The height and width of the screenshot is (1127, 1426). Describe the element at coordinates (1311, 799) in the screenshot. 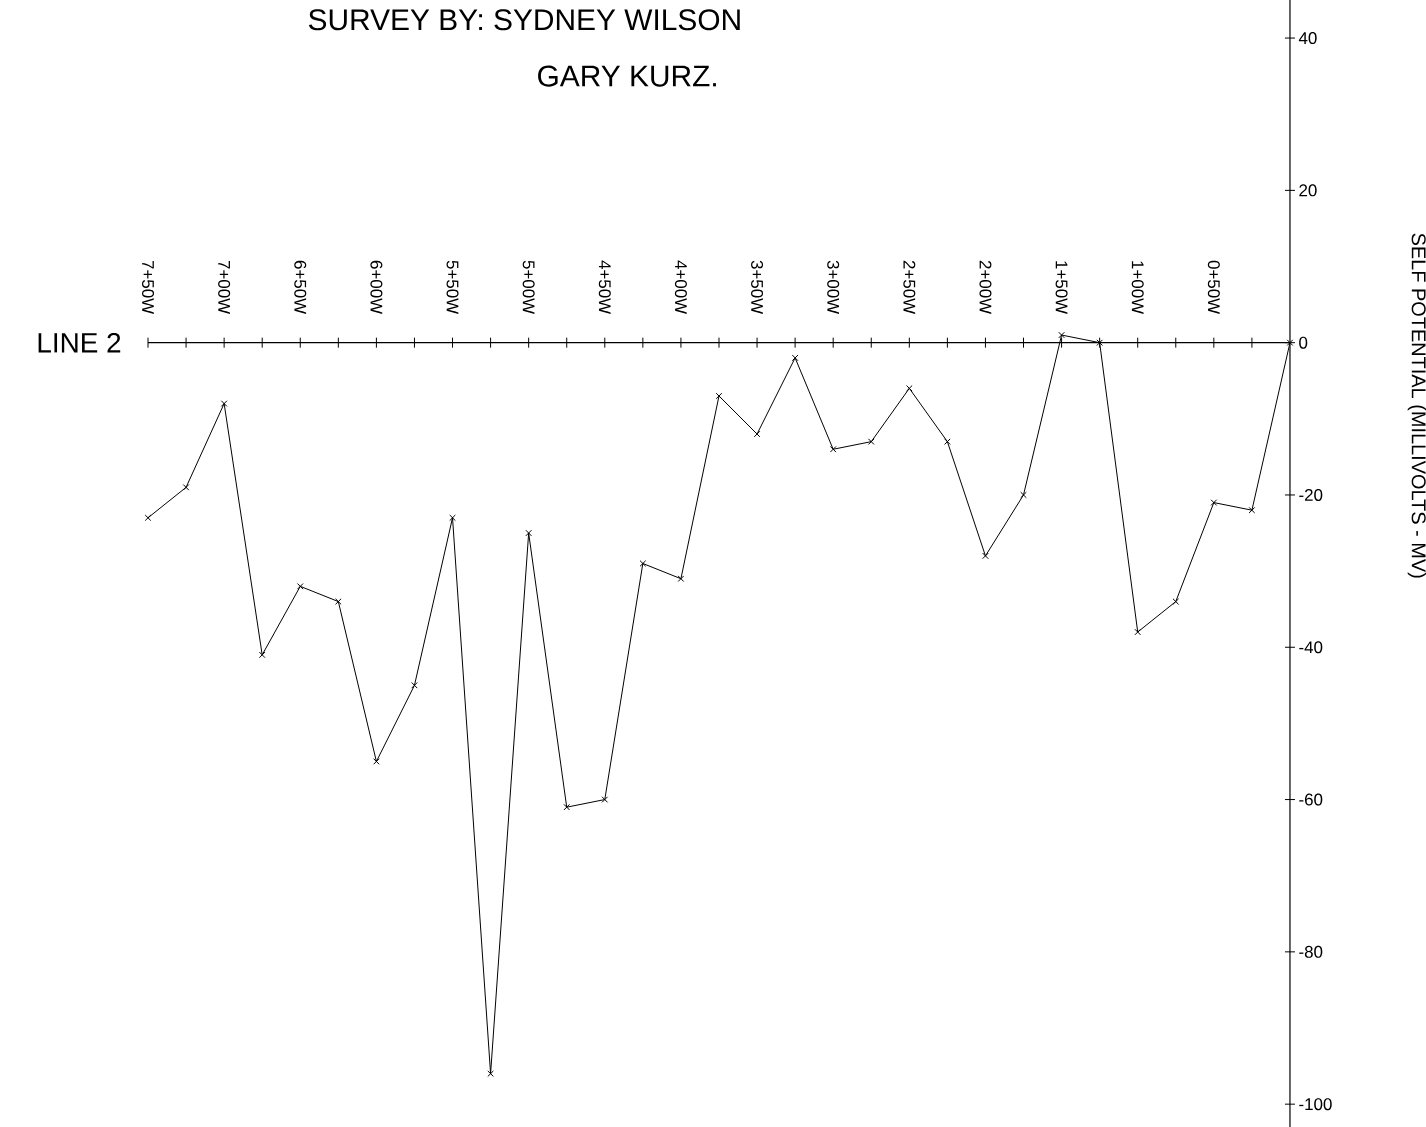

I see `y-tick-label: -60` at that location.